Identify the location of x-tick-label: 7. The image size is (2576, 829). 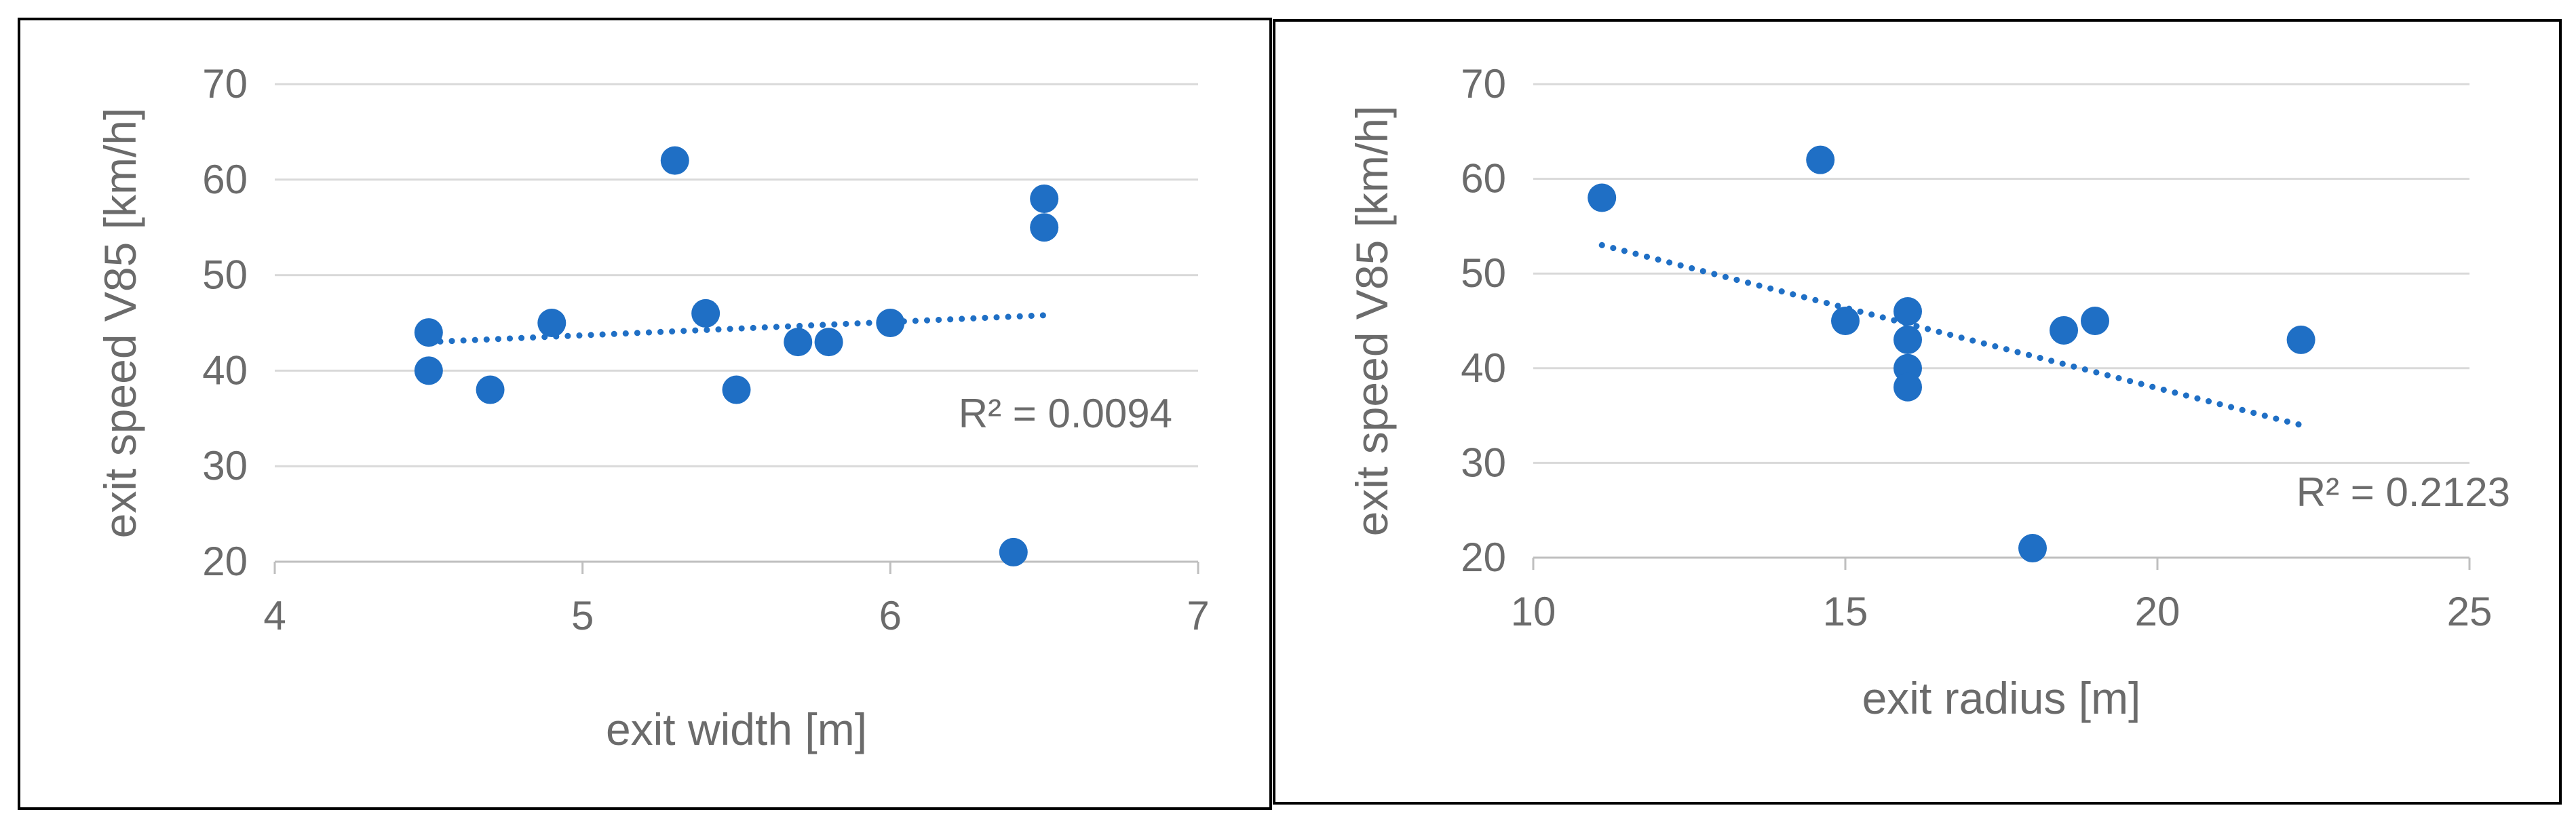
(1198, 615).